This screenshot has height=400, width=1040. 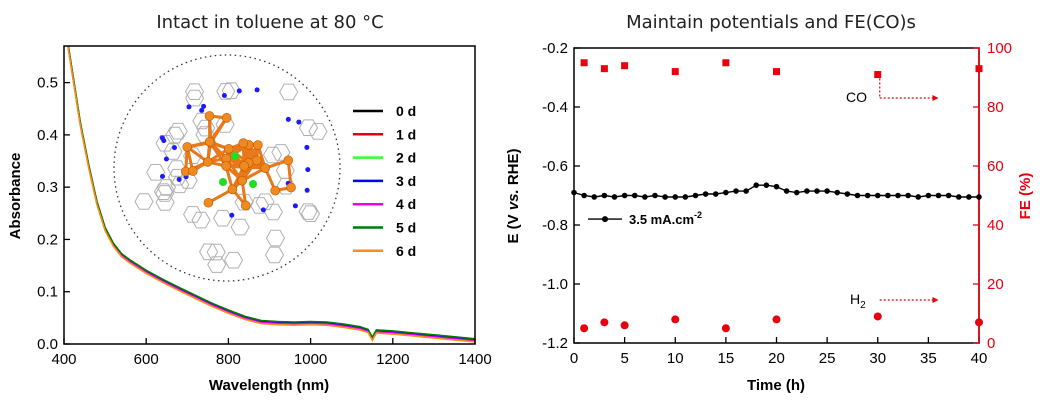 I want to click on y-right-tick-label: 0, so click(x=991, y=343).